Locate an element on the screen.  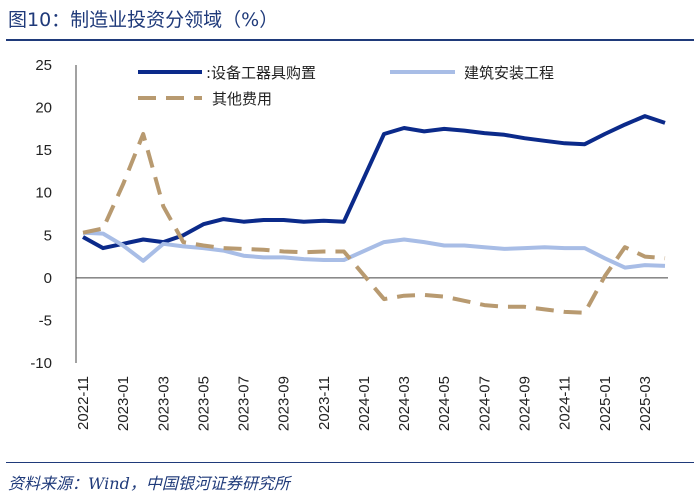
x-tick-label: 2025-01 is located at coordinates (605, 403).